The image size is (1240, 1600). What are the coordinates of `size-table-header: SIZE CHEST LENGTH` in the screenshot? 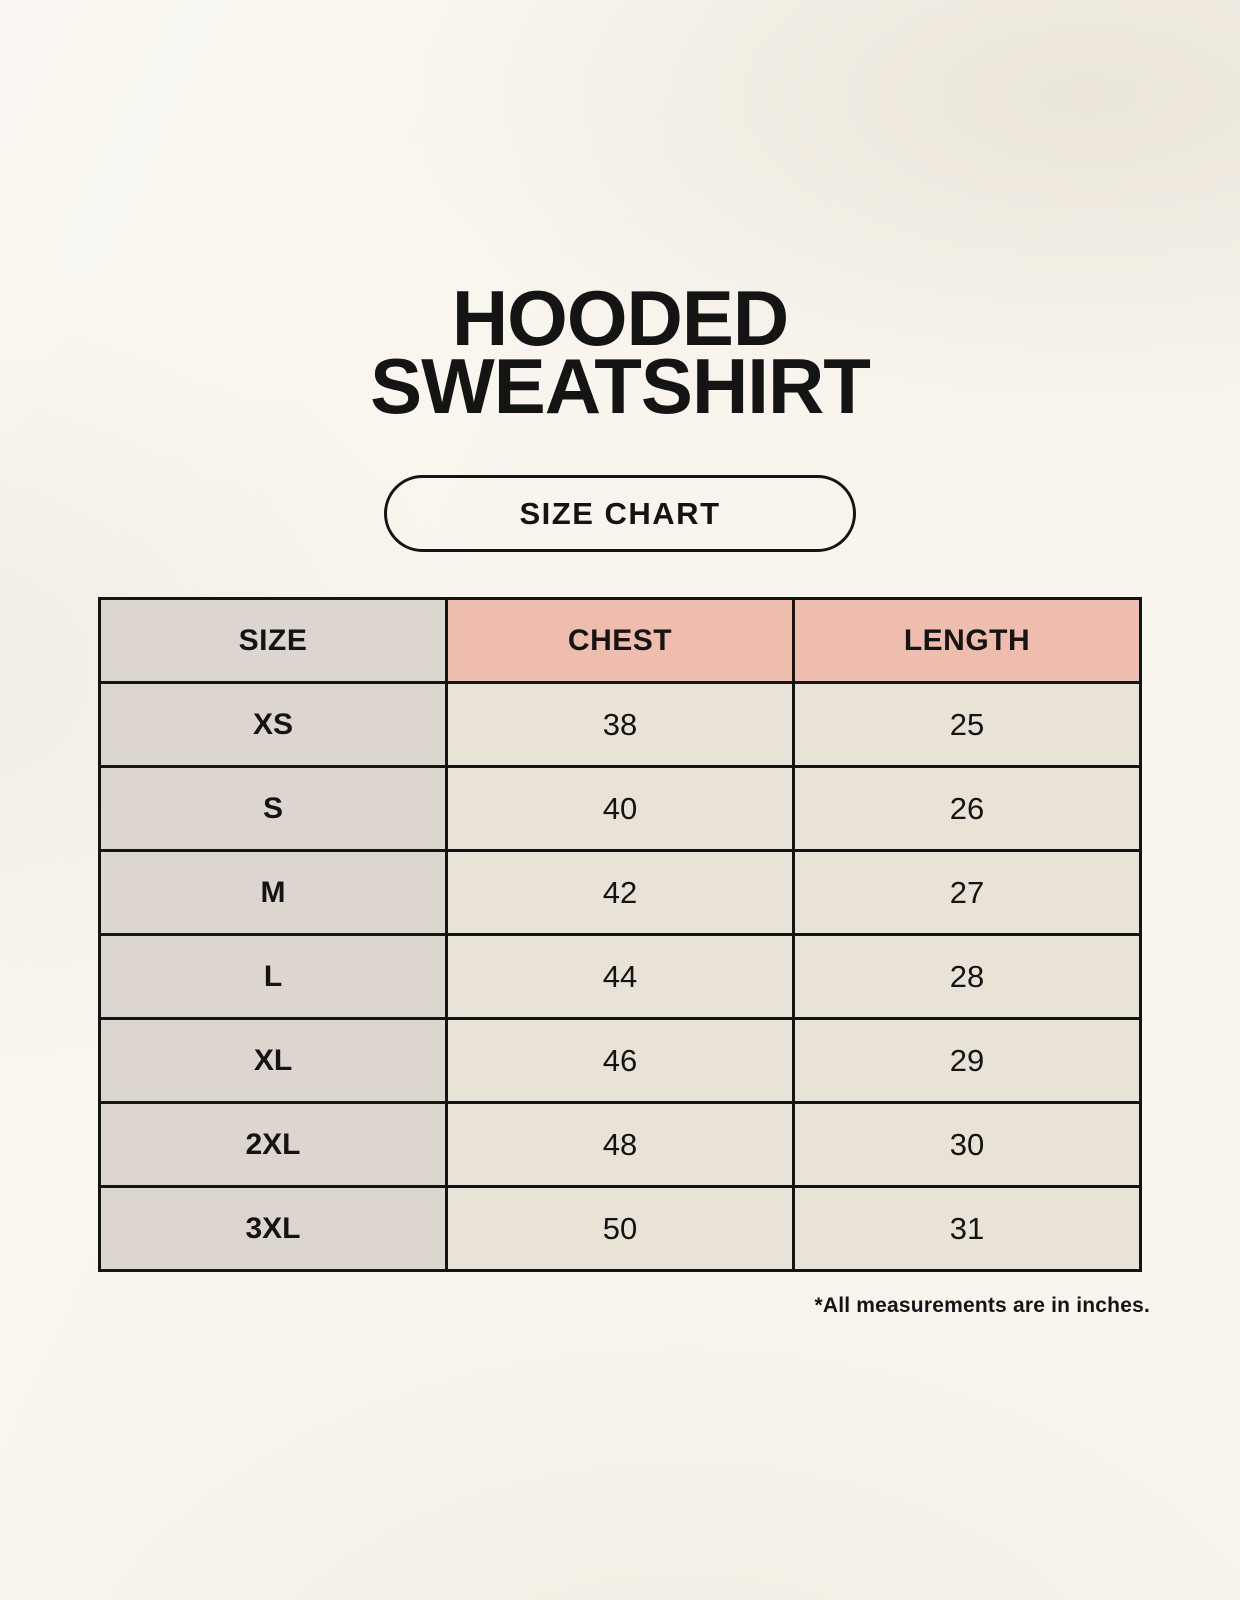 It's located at (620, 640).